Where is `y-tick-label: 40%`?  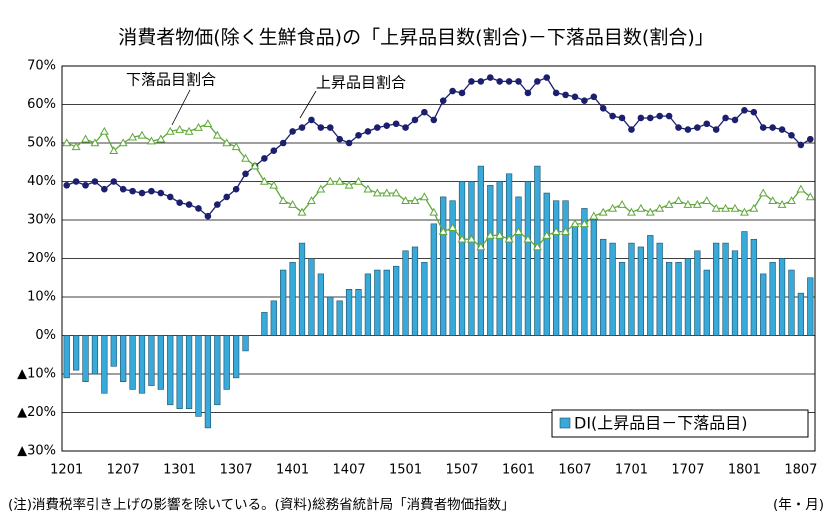 y-tick-label: 40% is located at coordinates (41, 181).